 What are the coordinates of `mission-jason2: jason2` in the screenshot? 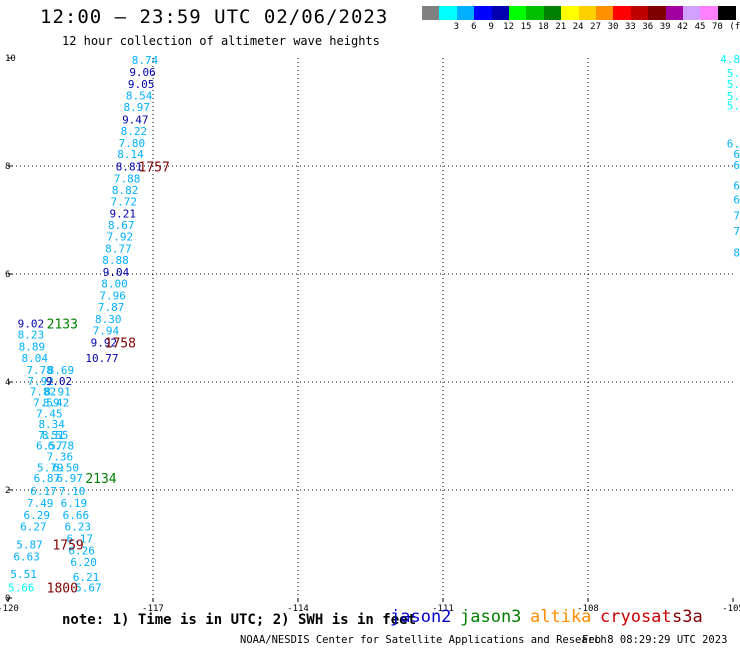 It's located at (421, 617).